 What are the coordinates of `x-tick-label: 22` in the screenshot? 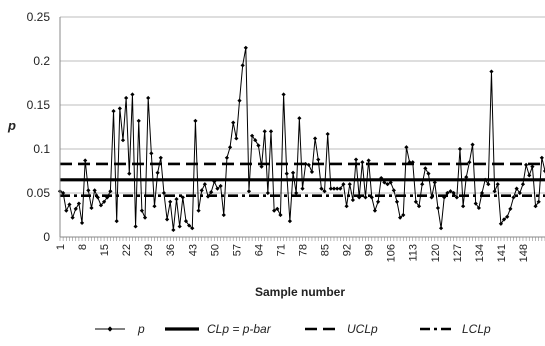 It's located at (127, 250).